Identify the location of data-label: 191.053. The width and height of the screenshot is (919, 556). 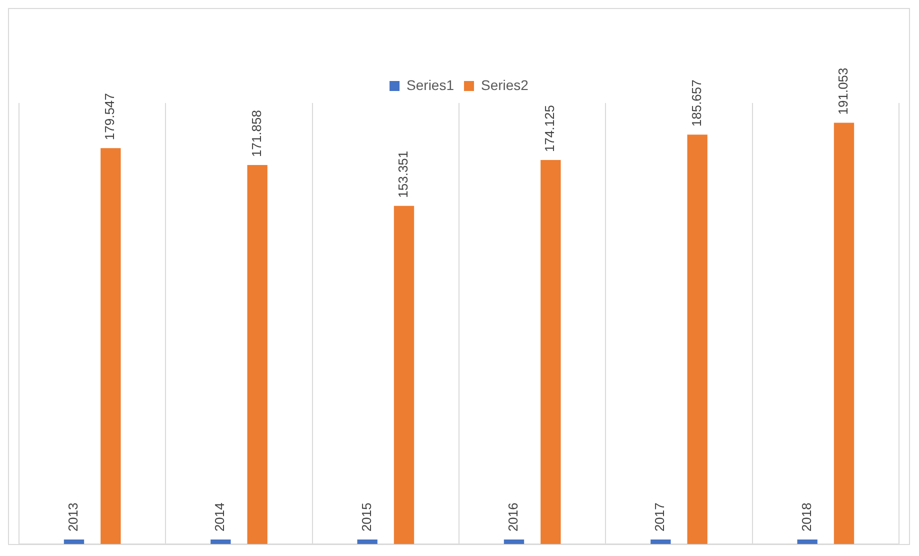
(843, 91).